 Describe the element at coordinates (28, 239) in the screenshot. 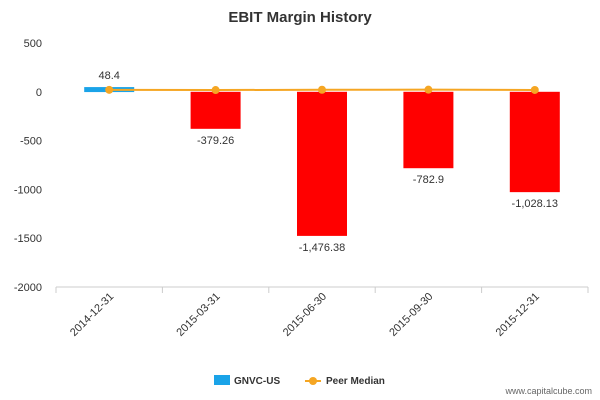

I see `y-tick-label: -1500` at that location.